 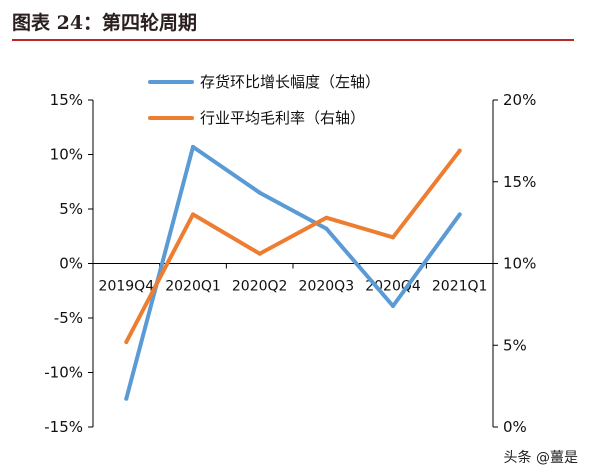 I want to click on right-axis-tick-label: 0%, so click(x=515, y=427).